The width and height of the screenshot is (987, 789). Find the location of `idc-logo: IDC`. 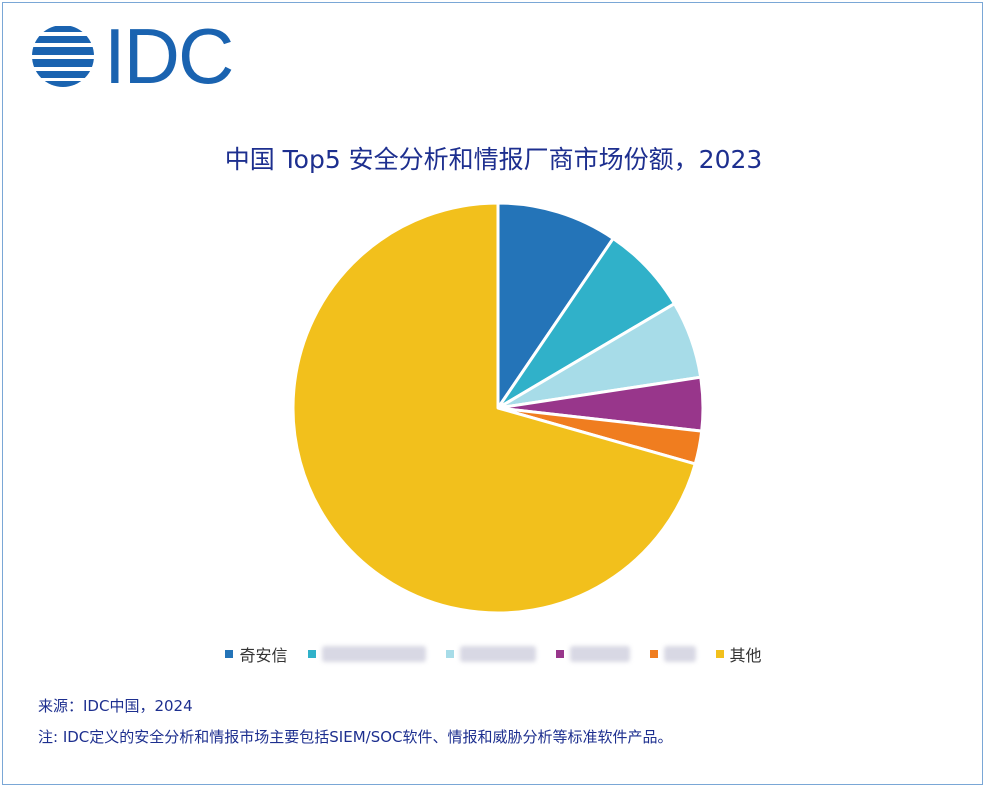

idc-logo: IDC is located at coordinates (132, 56).